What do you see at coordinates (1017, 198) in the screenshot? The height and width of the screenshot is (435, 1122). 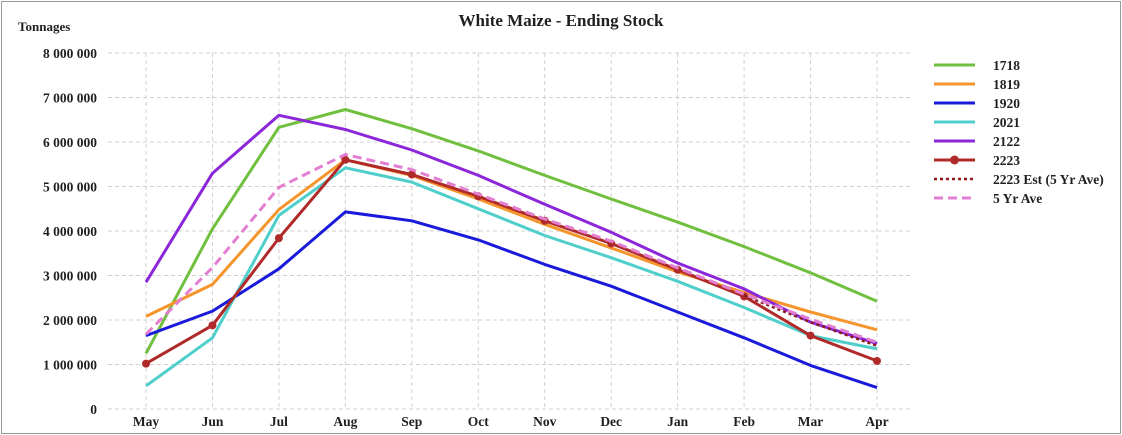 I see `legend-label: 5 Yr Ave` at bounding box center [1017, 198].